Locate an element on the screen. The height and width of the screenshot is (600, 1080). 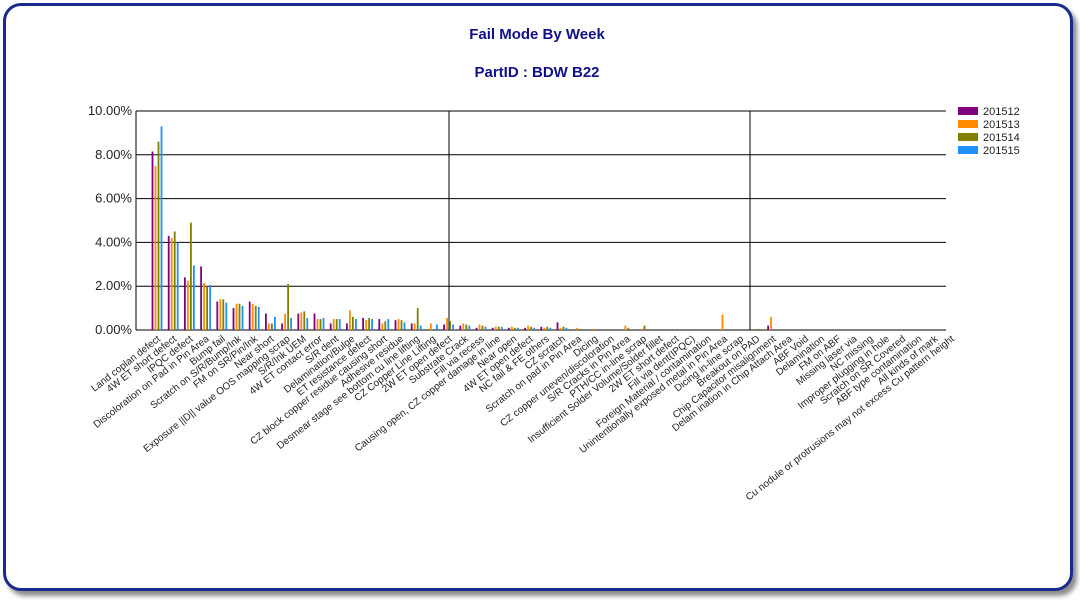
y-tick-label: 2.00% is located at coordinates (113, 285).